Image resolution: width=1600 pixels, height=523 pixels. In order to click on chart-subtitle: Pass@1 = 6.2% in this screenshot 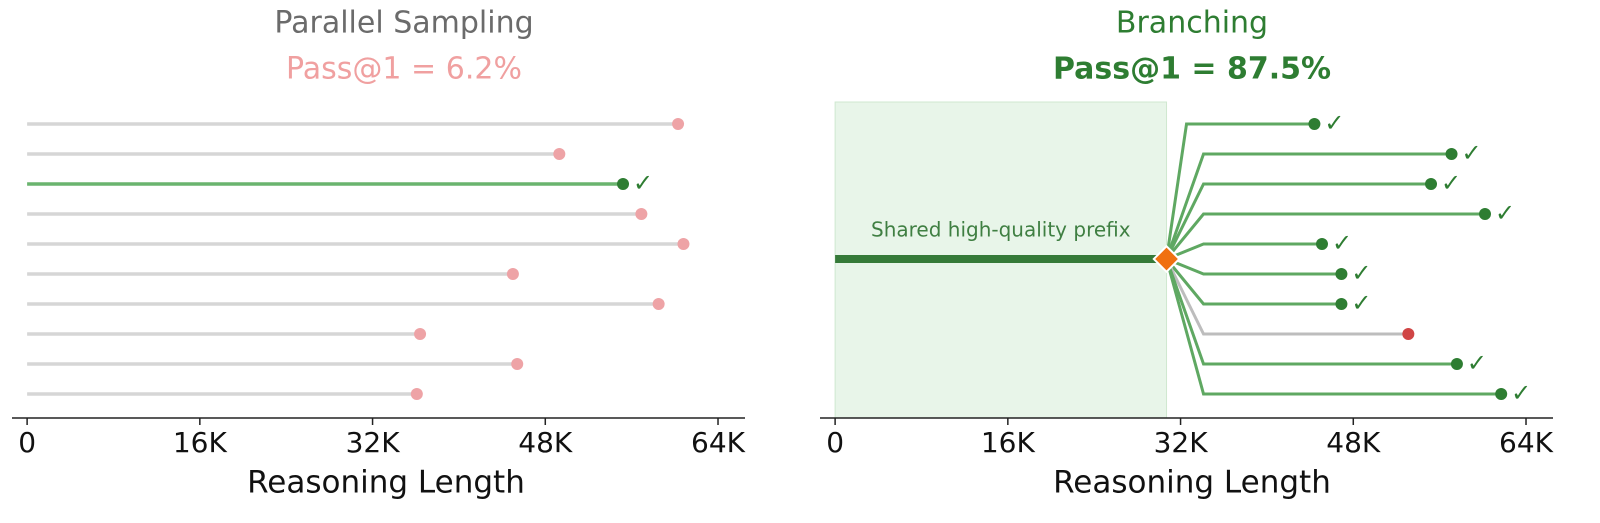, I will do `click(404, 69)`.